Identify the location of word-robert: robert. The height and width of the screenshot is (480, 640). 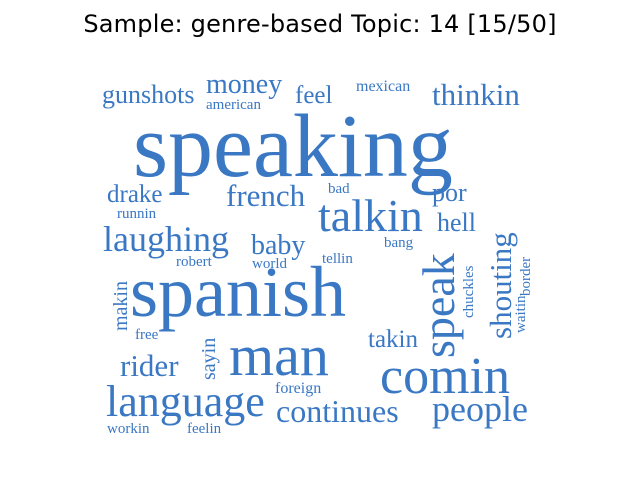
(194, 262).